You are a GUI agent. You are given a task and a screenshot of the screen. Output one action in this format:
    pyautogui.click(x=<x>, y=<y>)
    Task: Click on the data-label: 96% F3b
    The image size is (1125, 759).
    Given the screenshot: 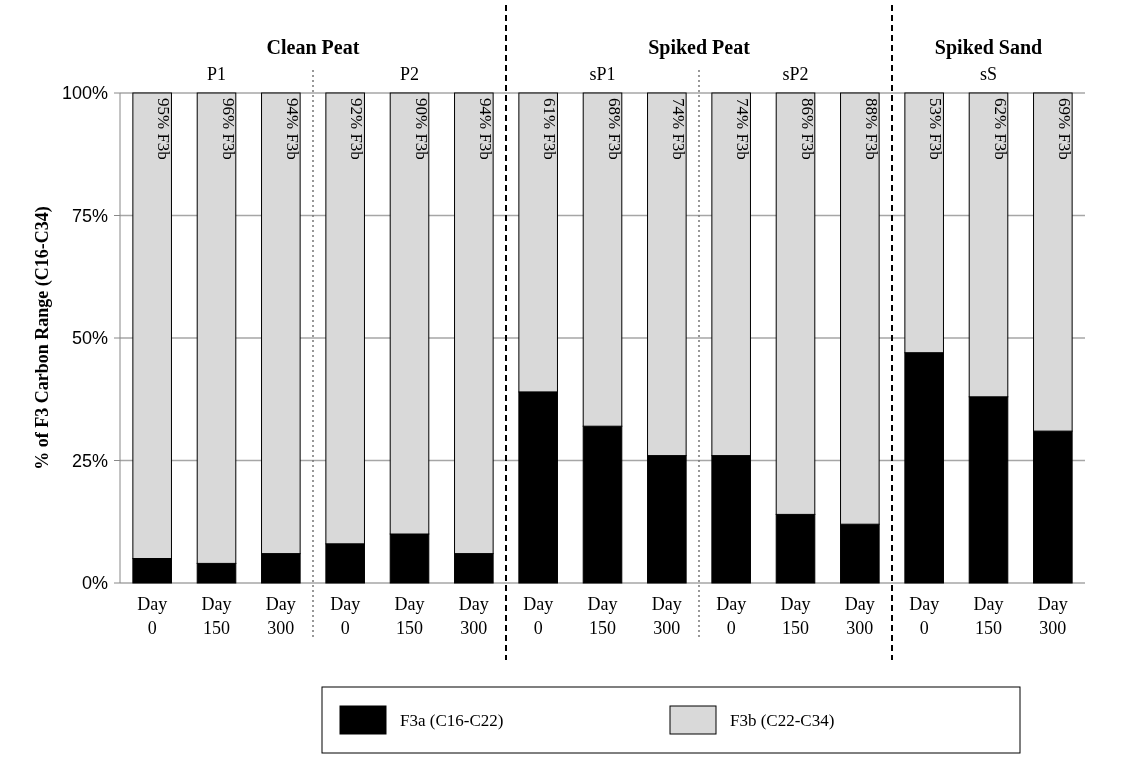 What is the action you would take?
    pyautogui.click(x=228, y=129)
    